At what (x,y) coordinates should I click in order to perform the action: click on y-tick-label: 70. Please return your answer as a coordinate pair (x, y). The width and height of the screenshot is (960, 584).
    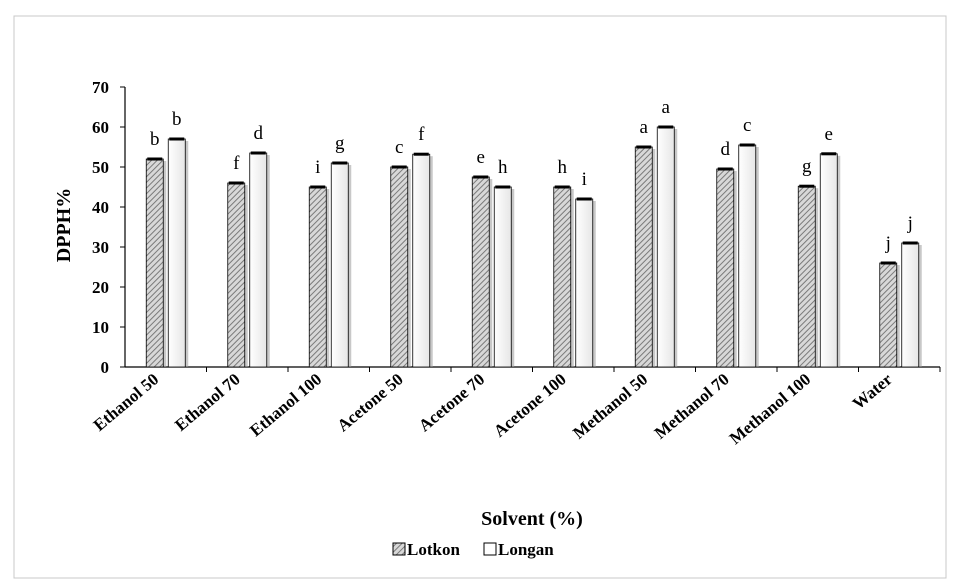
    Looking at the image, I should click on (100, 87).